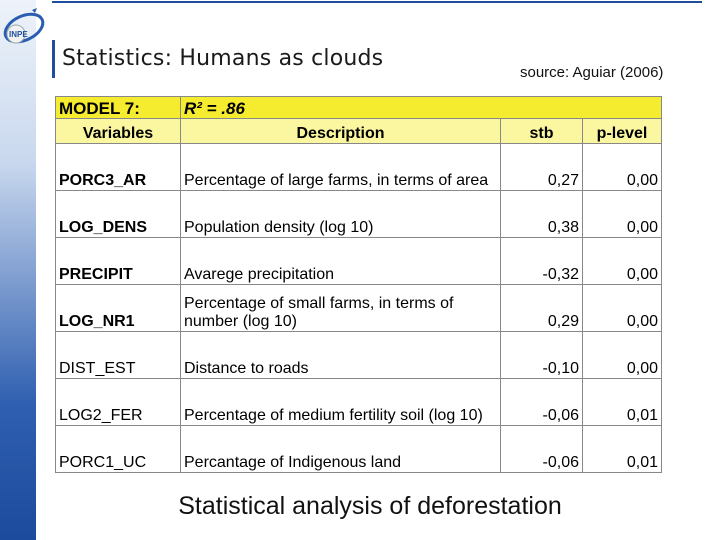 The width and height of the screenshot is (720, 540). I want to click on model-row: MODEL 7: R² = .86, so click(359, 107).